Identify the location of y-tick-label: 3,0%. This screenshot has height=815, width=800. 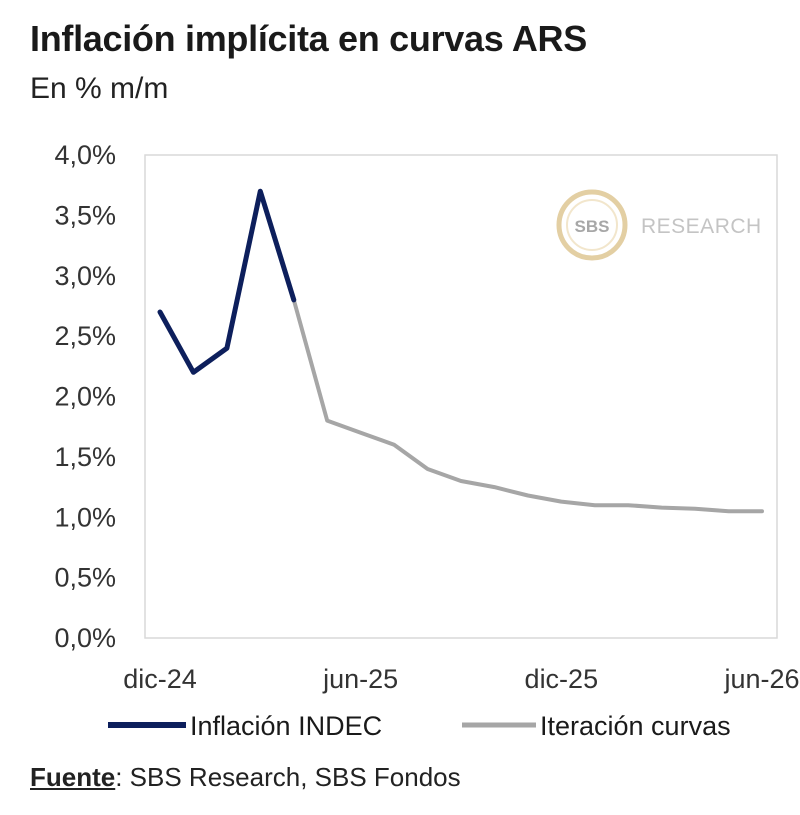
(85, 276).